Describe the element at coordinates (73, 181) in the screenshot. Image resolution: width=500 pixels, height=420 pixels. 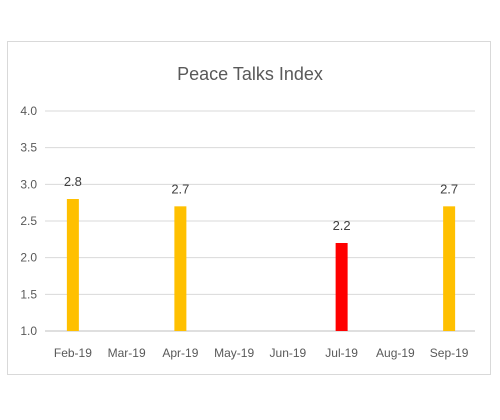
I see `data-label: 2.8` at that location.